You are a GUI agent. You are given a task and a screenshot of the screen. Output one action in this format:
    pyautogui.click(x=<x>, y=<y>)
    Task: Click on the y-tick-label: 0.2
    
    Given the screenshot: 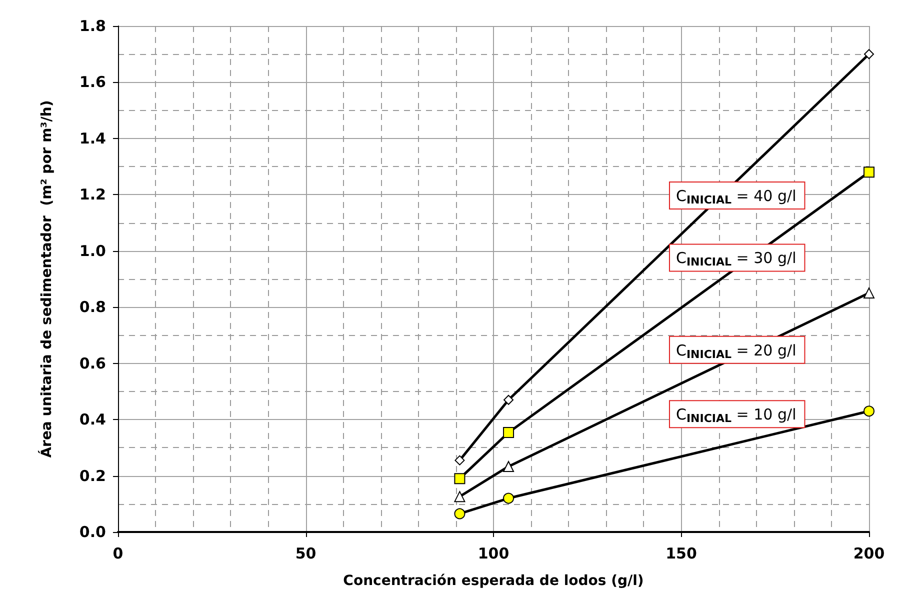 What is the action you would take?
    pyautogui.click(x=92, y=475)
    